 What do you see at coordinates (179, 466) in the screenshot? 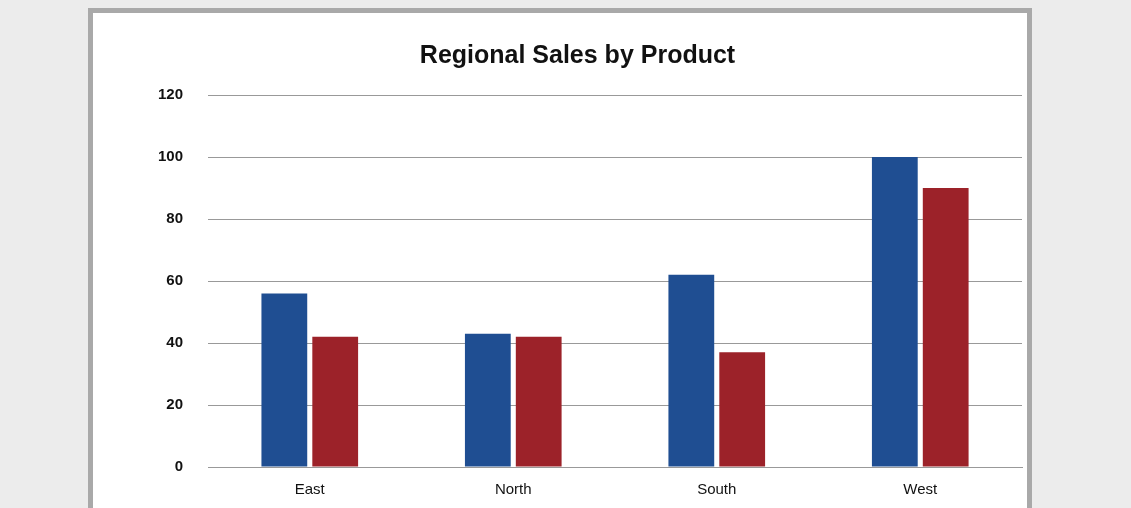
I see `y-tick-label: 0` at bounding box center [179, 466].